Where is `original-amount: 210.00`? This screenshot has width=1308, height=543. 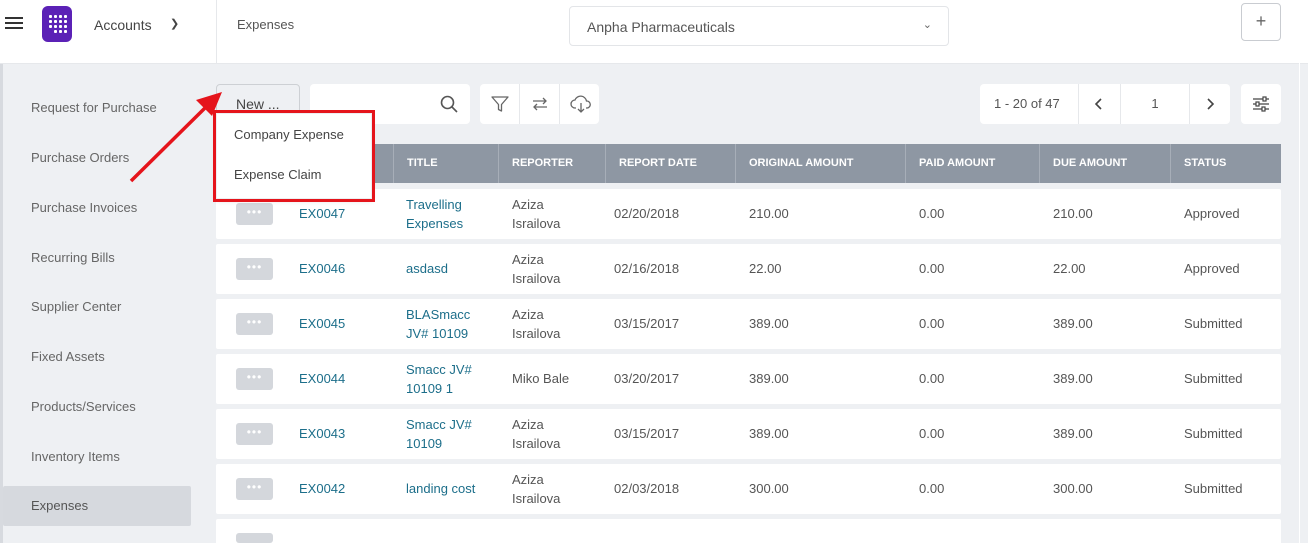
original-amount: 210.00 is located at coordinates (769, 213).